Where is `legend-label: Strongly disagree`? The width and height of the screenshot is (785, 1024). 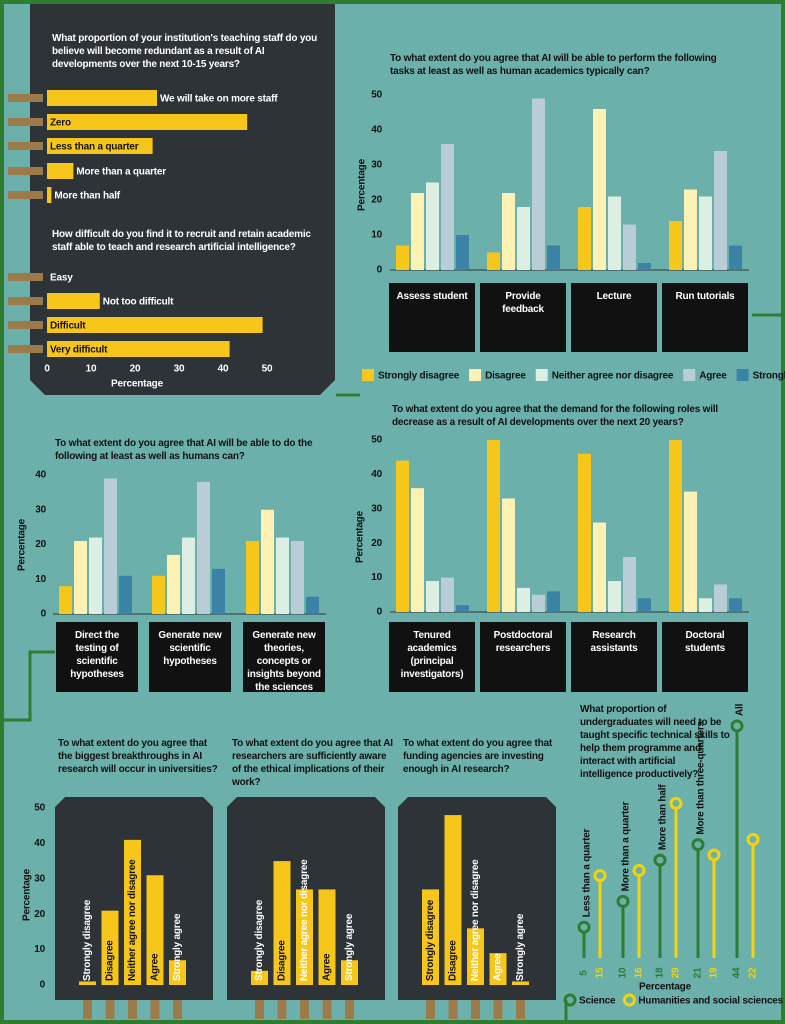
legend-label: Strongly disagree is located at coordinates (419, 376).